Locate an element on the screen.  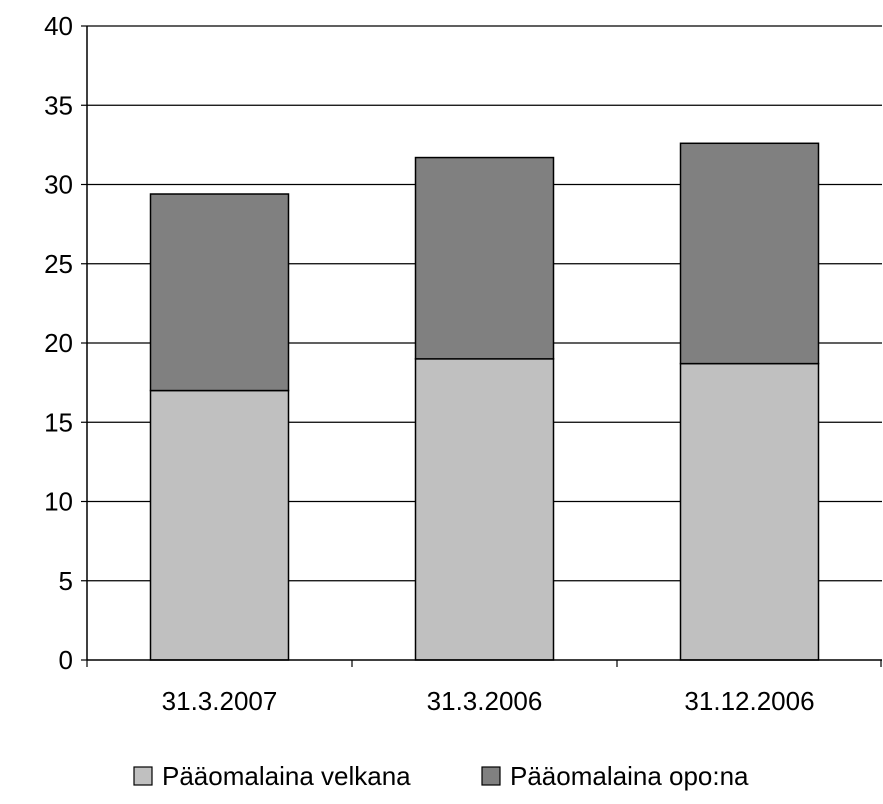
legend-label-opona: Pääomalaina opo:na is located at coordinates (629, 776).